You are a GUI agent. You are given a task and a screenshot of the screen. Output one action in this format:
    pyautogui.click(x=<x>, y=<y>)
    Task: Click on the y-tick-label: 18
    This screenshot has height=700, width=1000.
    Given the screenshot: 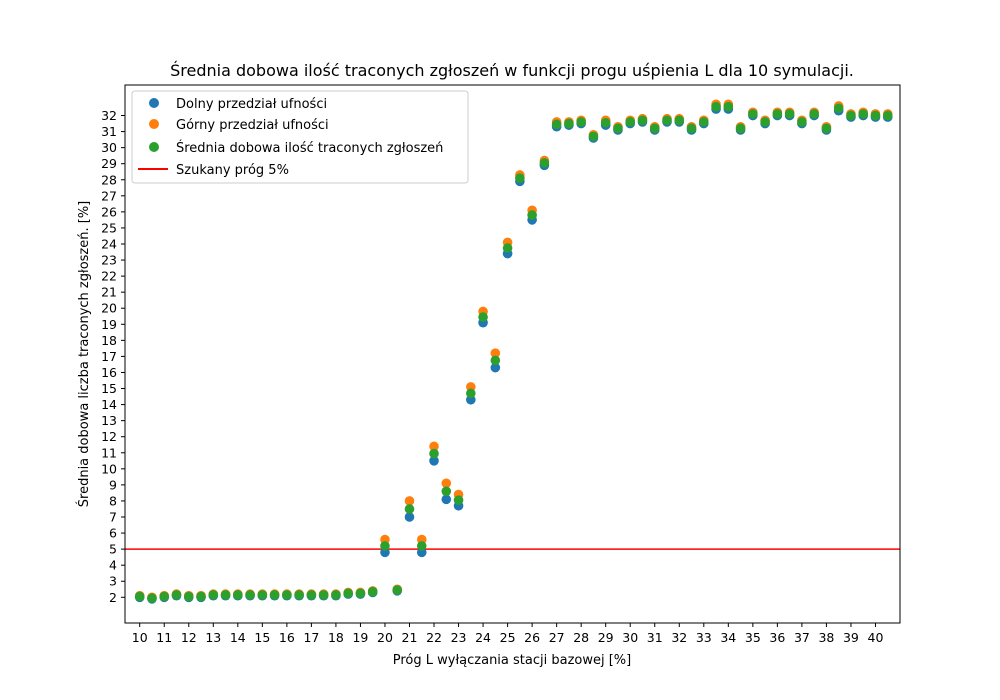 What is the action you would take?
    pyautogui.click(x=109, y=340)
    